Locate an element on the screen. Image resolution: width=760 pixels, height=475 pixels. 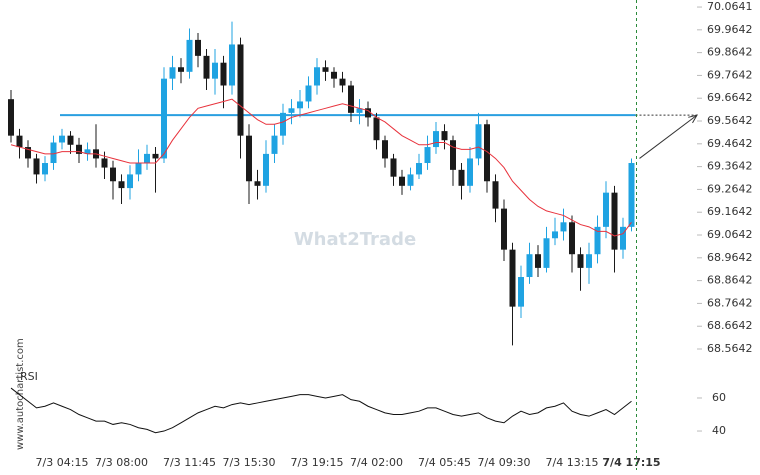
x-tick-label: 7/3 08:00 is located at coordinates (121, 462).